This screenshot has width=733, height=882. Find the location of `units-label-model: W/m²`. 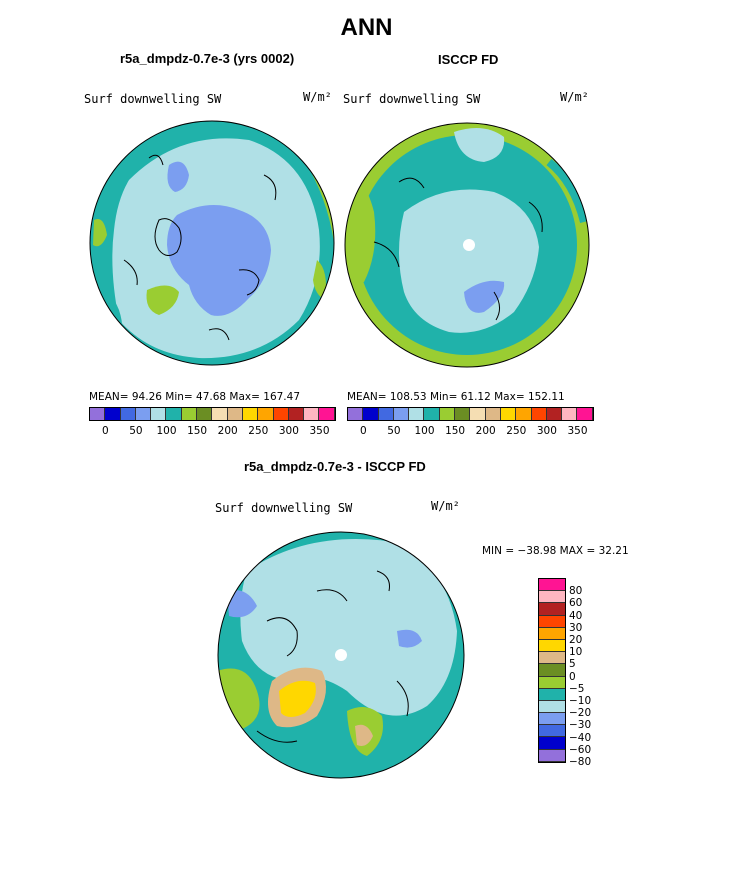

units-label-model: W/m² is located at coordinates (317, 97).